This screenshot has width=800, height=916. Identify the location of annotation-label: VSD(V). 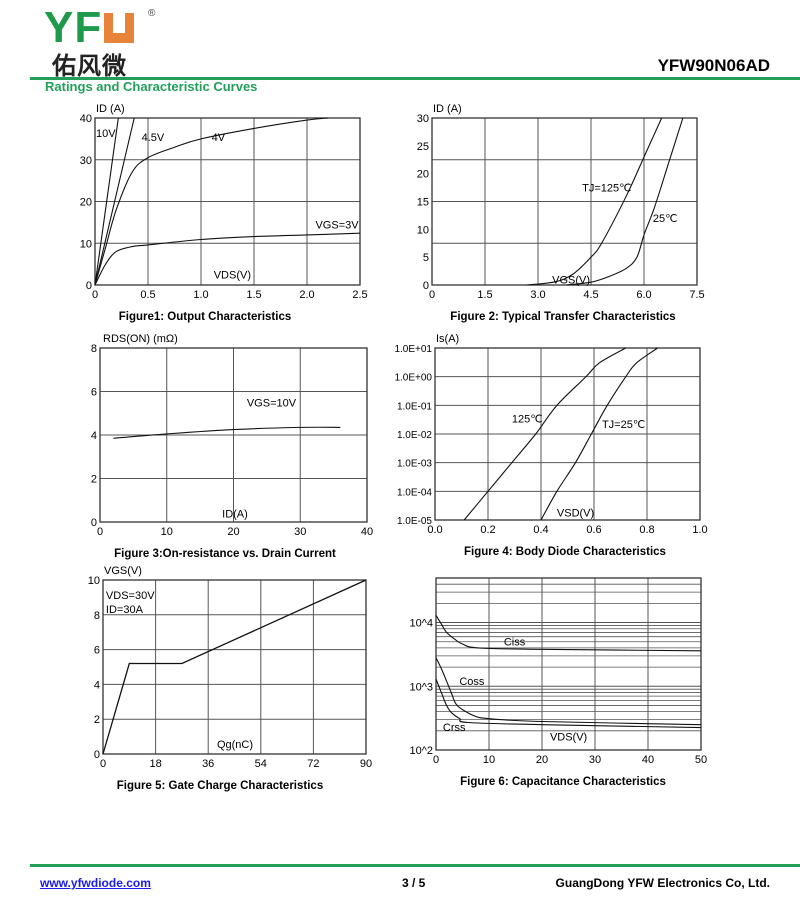
(575, 514).